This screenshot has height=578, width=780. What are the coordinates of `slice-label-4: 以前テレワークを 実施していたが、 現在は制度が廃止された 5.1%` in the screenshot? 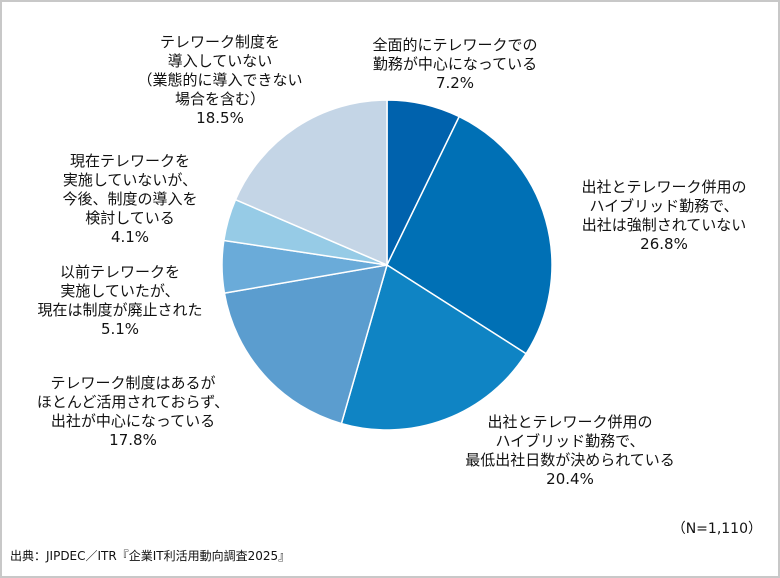 It's located at (120, 300).